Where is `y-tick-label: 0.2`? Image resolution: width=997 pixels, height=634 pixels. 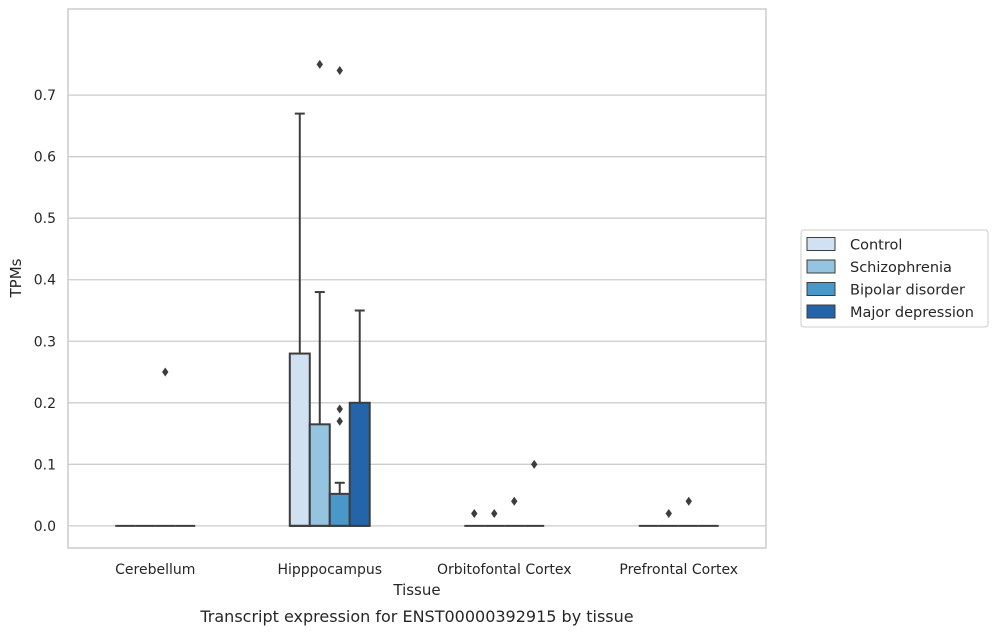 y-tick-label: 0.2 is located at coordinates (45, 404).